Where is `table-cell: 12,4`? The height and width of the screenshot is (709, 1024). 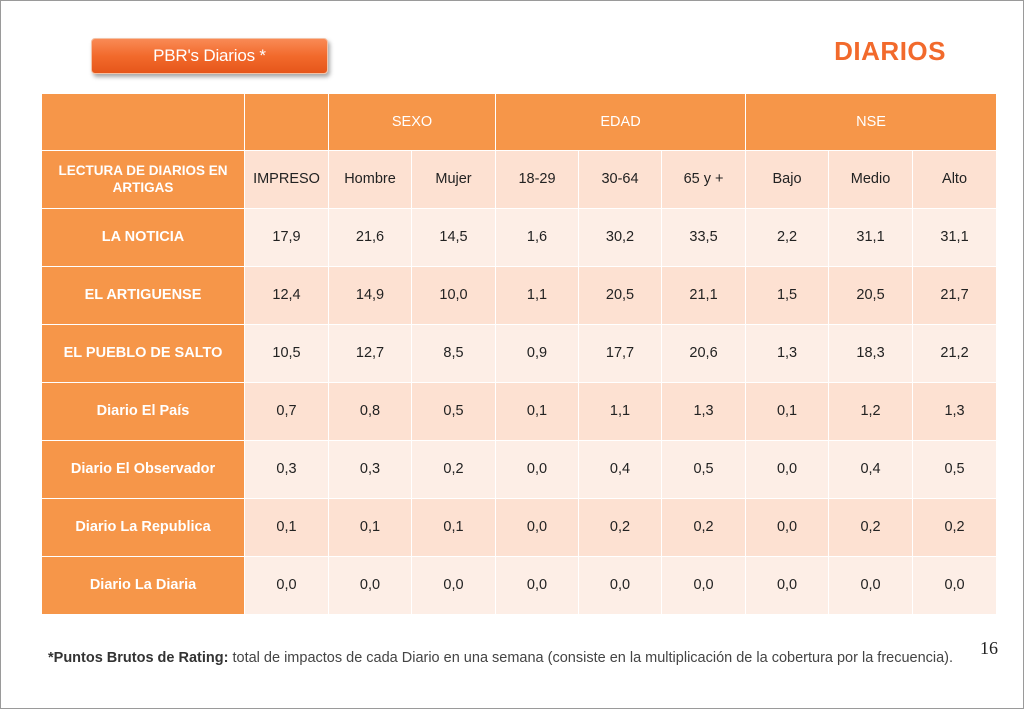 table-cell: 12,4 is located at coordinates (287, 296).